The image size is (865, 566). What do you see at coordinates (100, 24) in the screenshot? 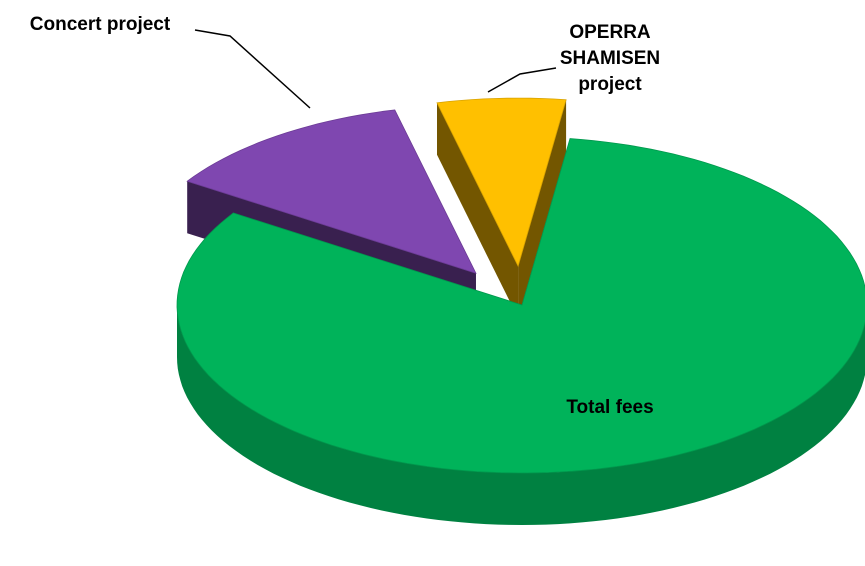
I see `data-label: Concert project` at bounding box center [100, 24].